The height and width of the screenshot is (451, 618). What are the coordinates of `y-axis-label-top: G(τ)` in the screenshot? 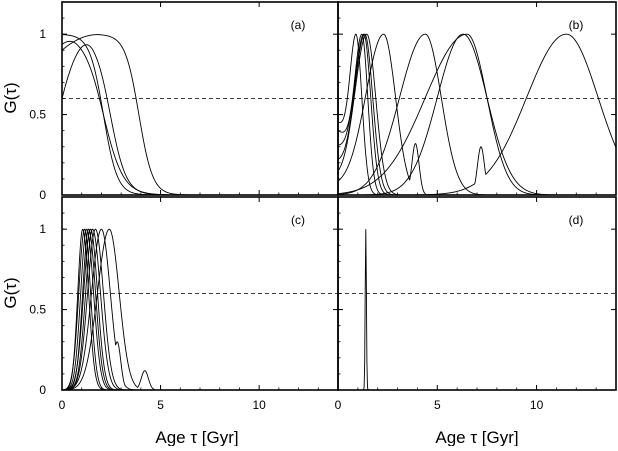 It's located at (10, 97).